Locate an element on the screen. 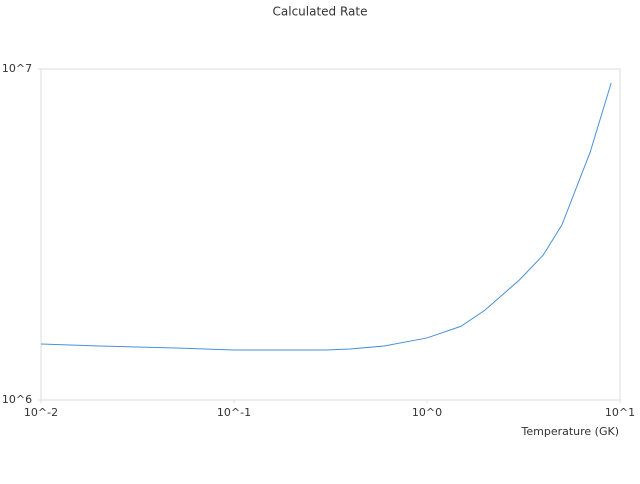 This screenshot has height=484, width=640. x-tick-label: 10^-1 is located at coordinates (234, 412).